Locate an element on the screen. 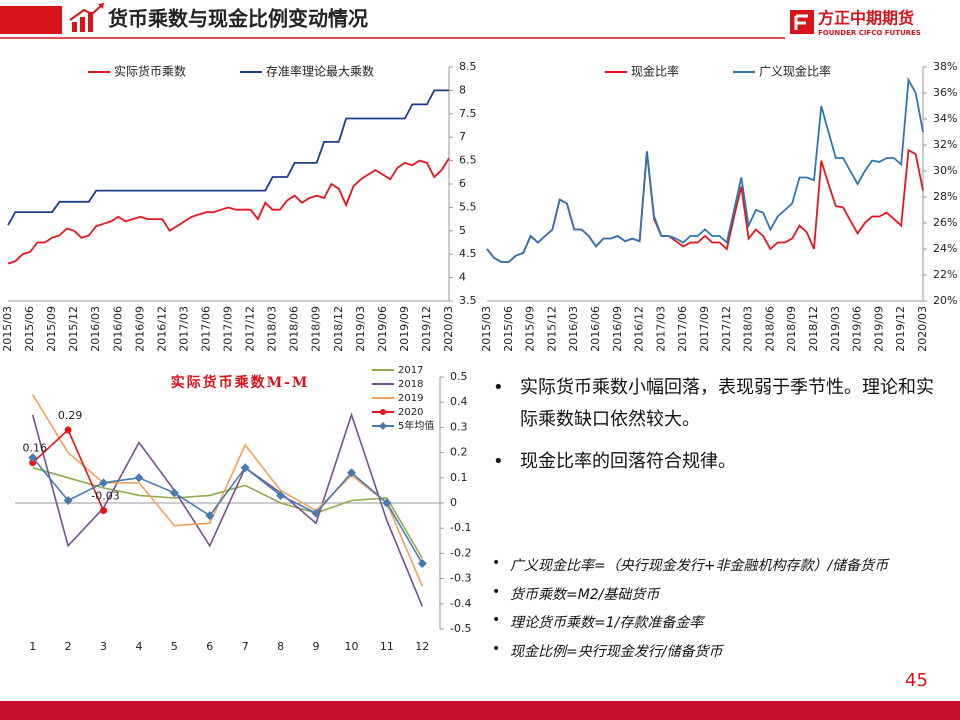 This screenshot has width=960, height=720. x-tick-label: 6 is located at coordinates (209, 646).